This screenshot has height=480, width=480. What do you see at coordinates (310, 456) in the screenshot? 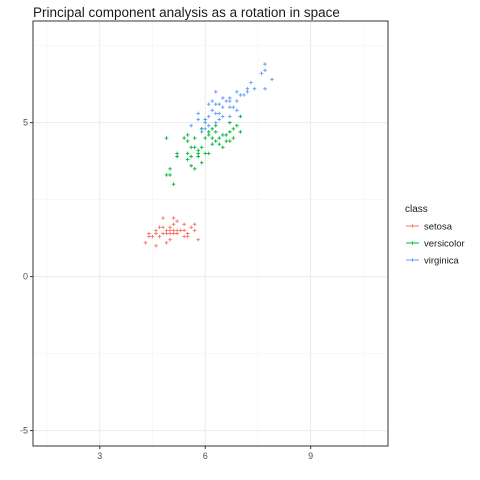
I see `x-tick-label: 9` at bounding box center [310, 456].